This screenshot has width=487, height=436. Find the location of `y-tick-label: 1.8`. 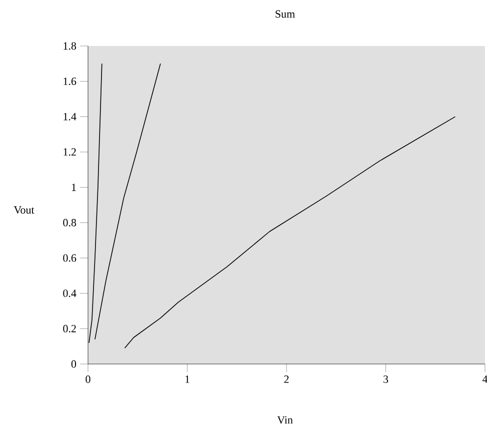

y-tick-label: 1.8 is located at coordinates (70, 46).